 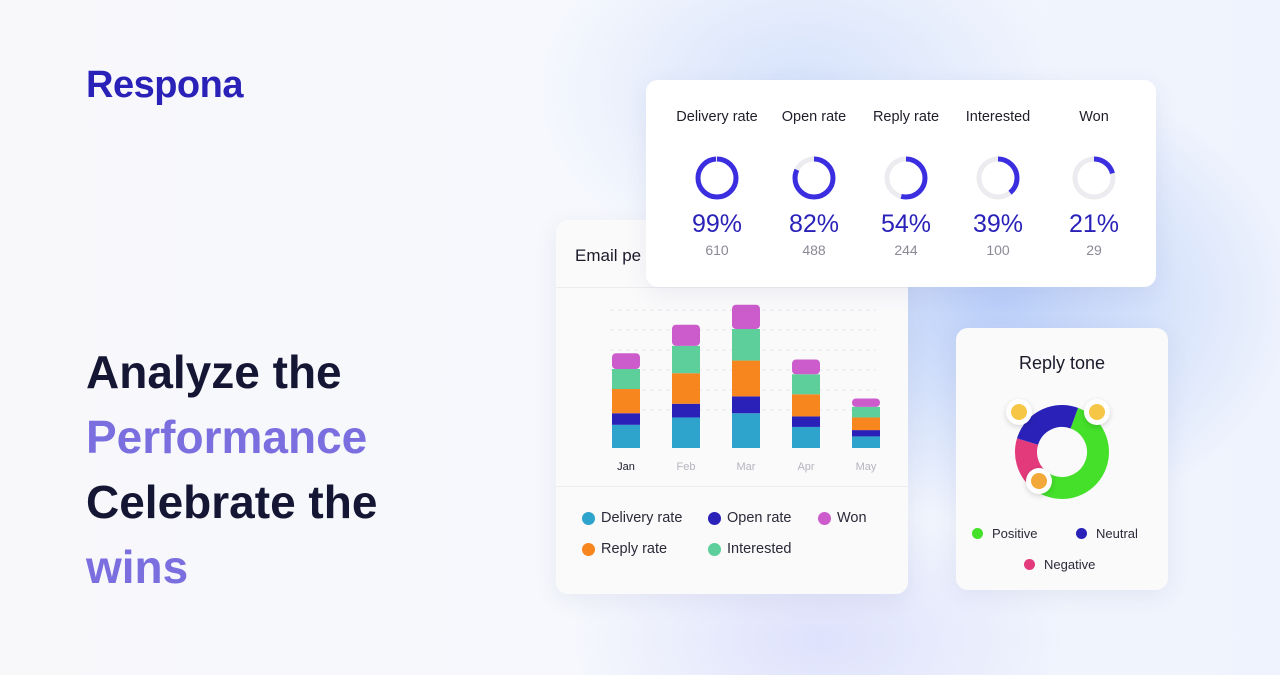 What do you see at coordinates (759, 549) in the screenshot?
I see `legend-label: Interested` at bounding box center [759, 549].